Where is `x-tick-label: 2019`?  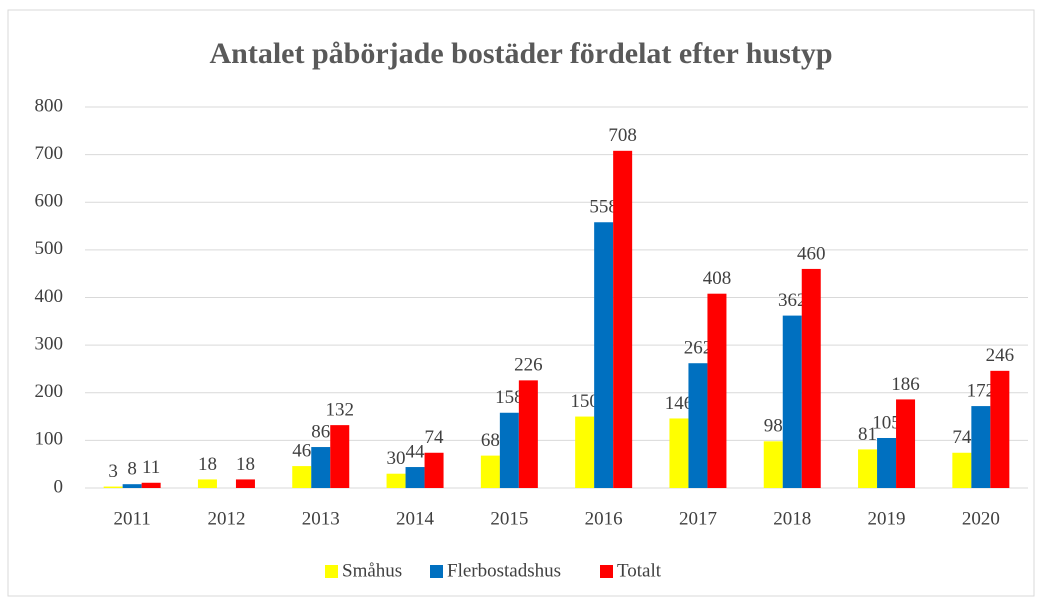
x-tick-label: 2019 is located at coordinates (887, 518).